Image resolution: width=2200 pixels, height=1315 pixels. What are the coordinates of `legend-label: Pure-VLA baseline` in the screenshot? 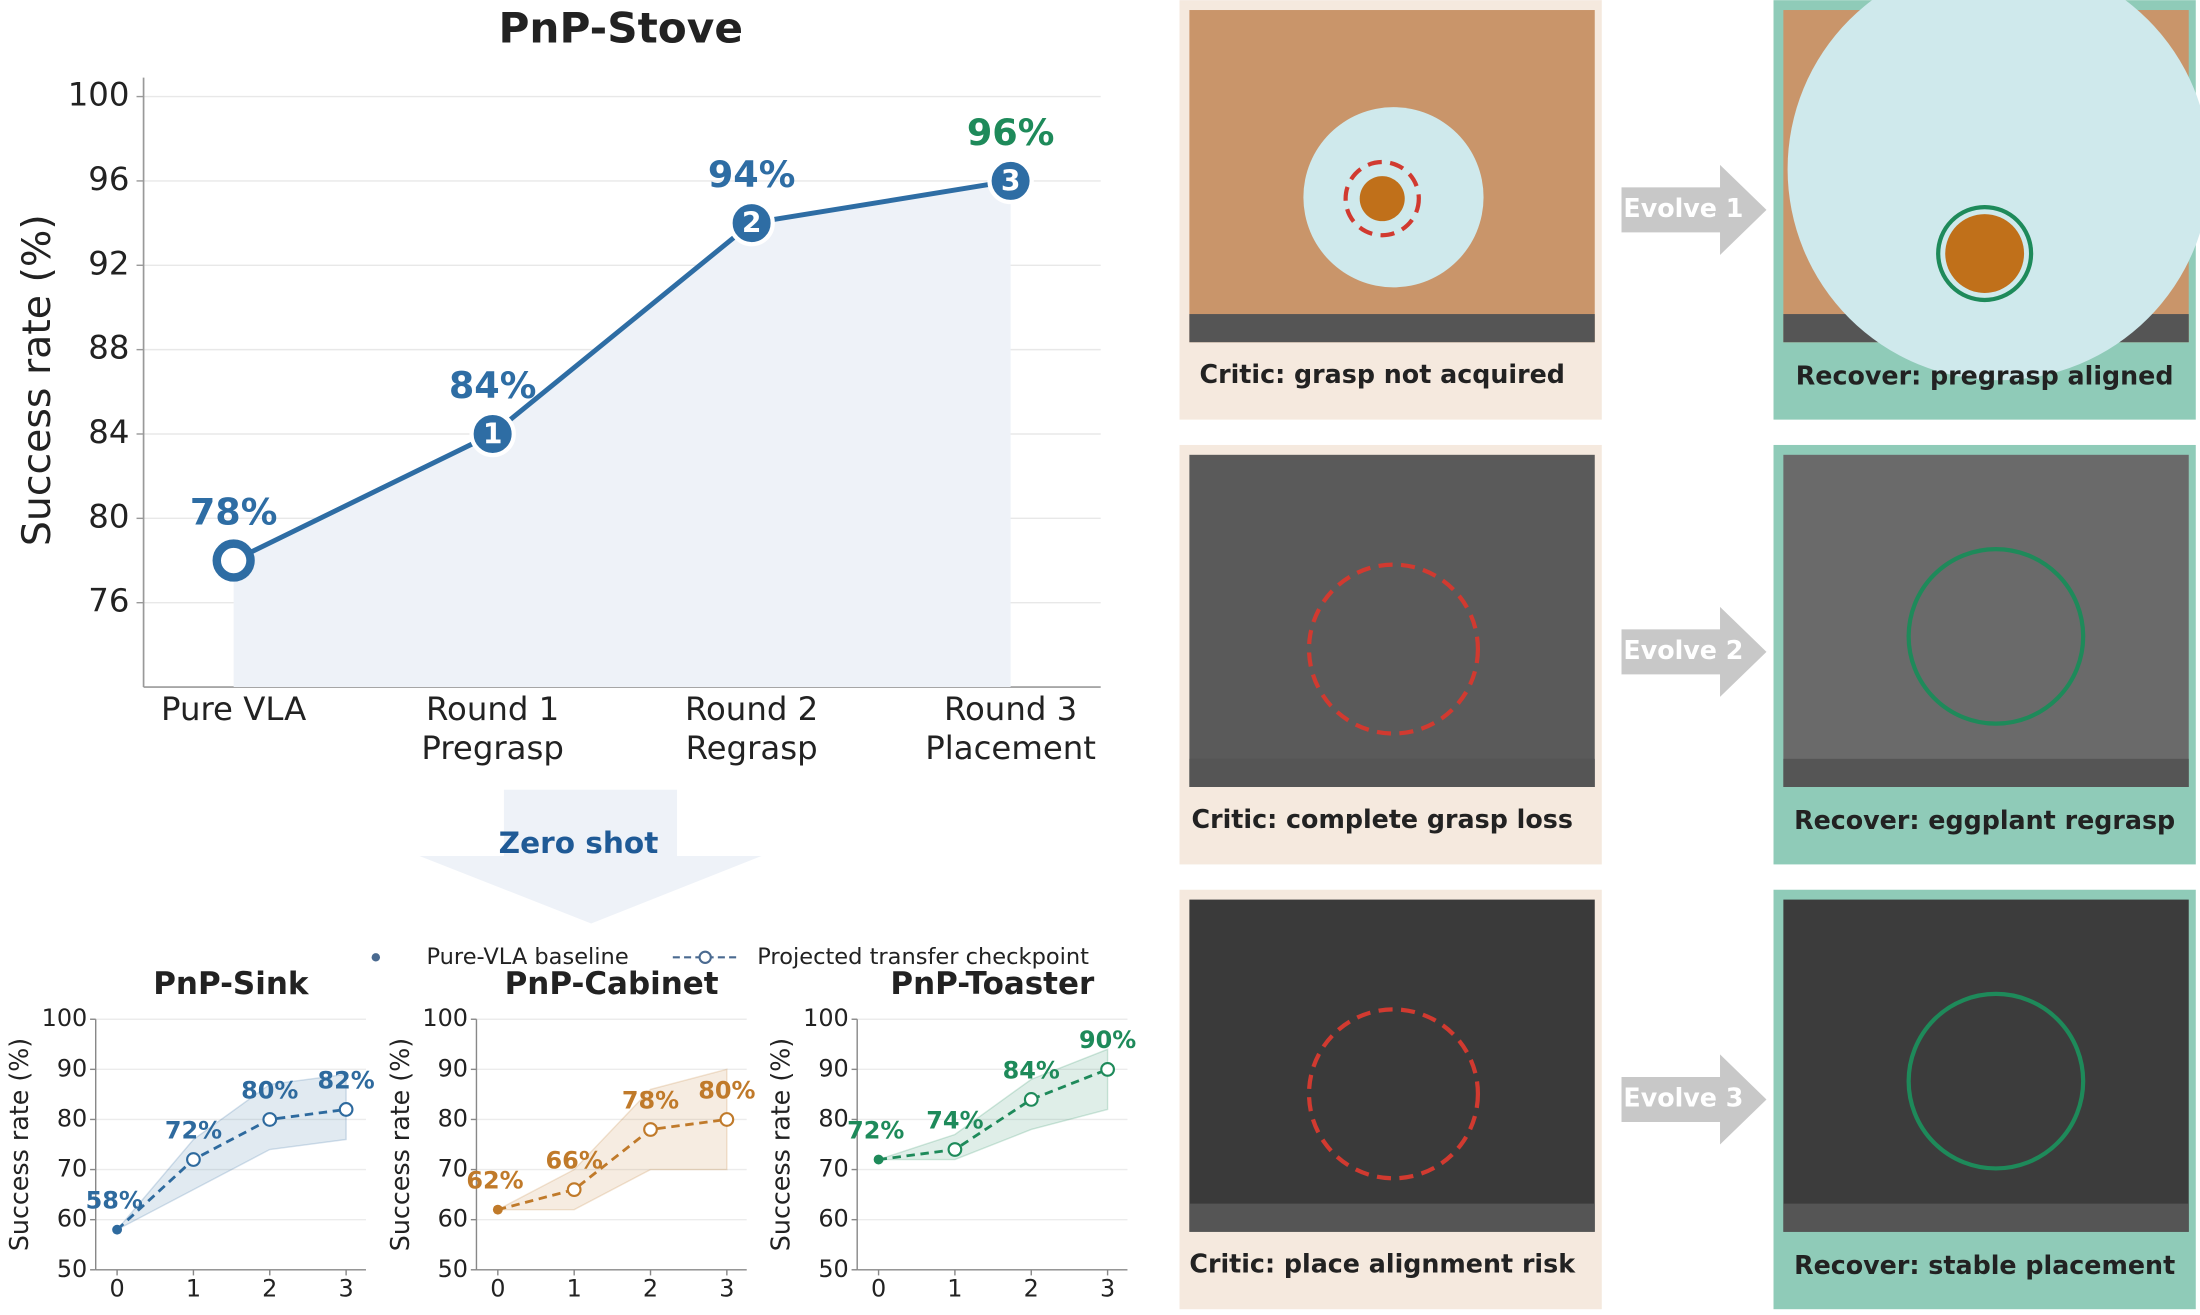 It's located at (527, 957).